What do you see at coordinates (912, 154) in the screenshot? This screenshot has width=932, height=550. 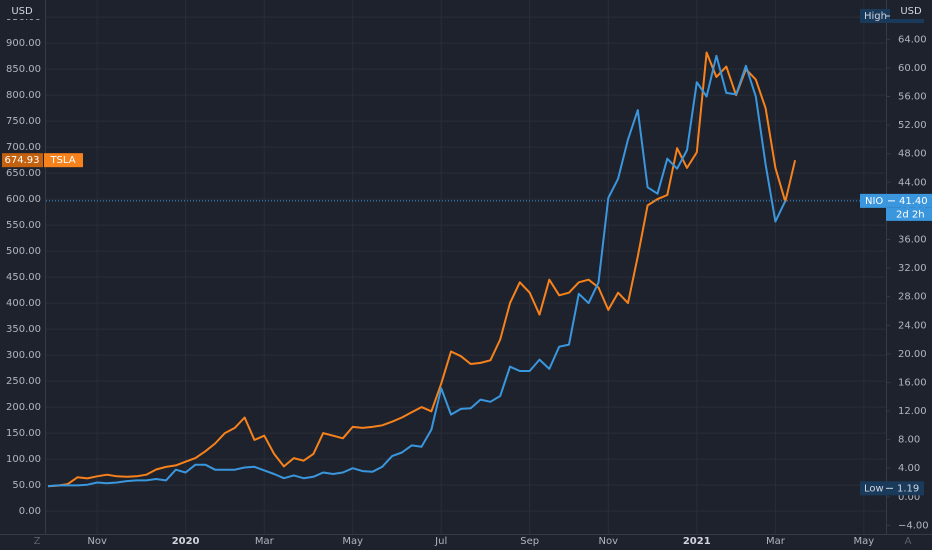 I see `y2-tick-label: 48.00` at bounding box center [912, 154].